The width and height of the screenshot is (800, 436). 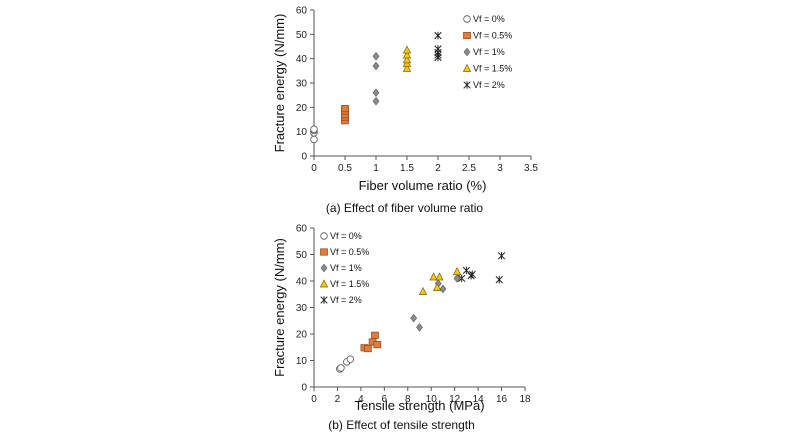 What do you see at coordinates (432, 399) in the screenshot?
I see `x-tick-label: 10` at bounding box center [432, 399].